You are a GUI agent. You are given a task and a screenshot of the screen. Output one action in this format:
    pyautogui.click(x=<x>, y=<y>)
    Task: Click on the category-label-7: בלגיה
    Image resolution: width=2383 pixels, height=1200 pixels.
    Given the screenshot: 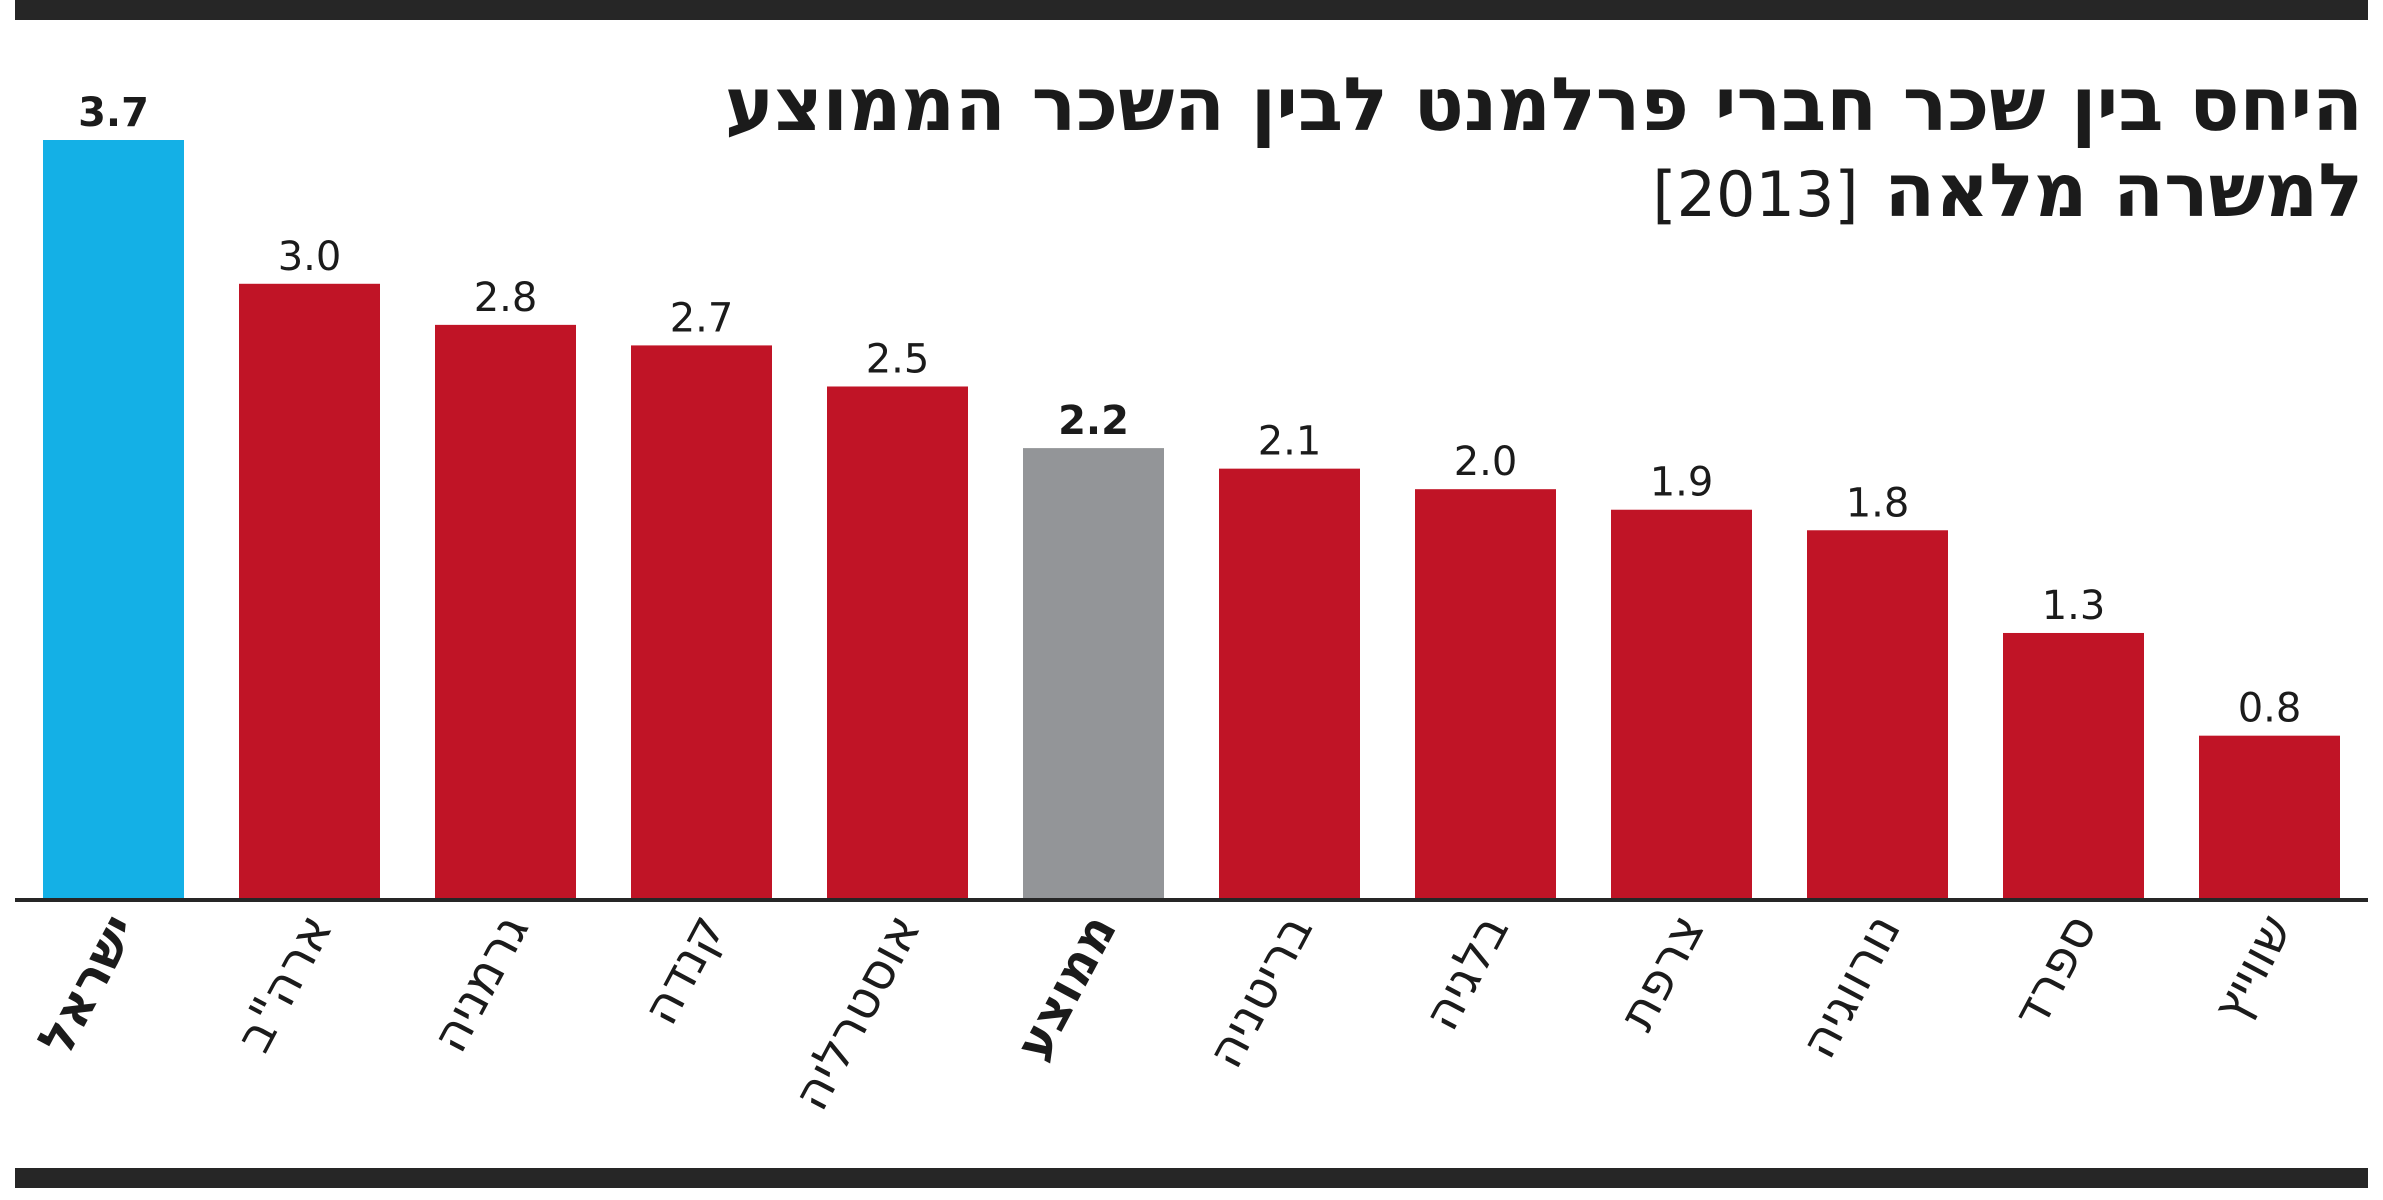 What is the action you would take?
    pyautogui.click(x=1466, y=972)
    